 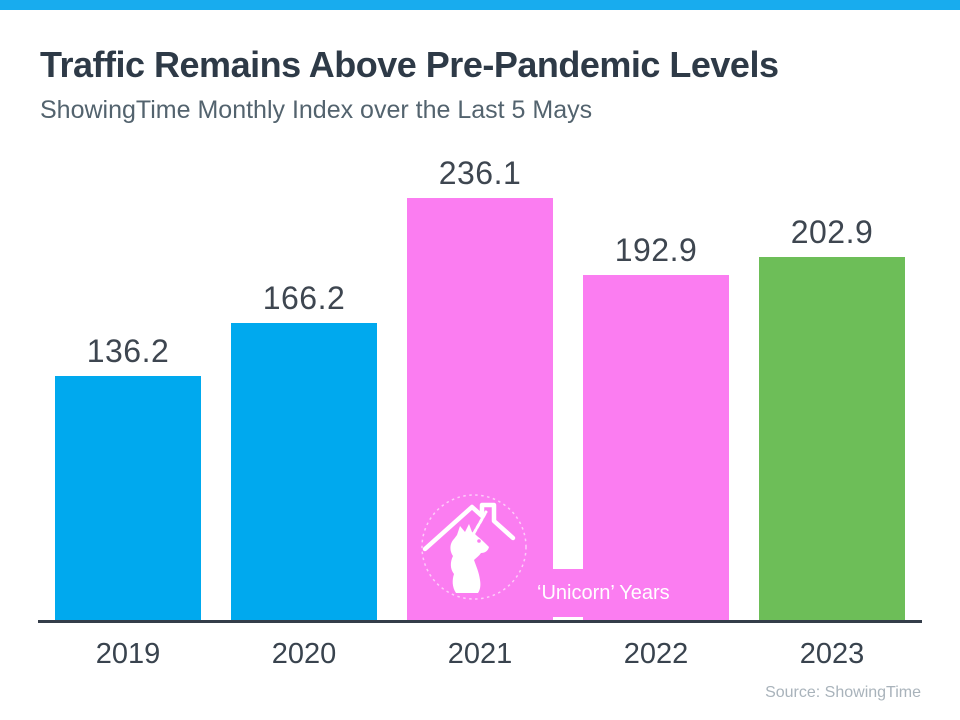 I want to click on value-label-2021: 236.1, so click(x=480, y=173).